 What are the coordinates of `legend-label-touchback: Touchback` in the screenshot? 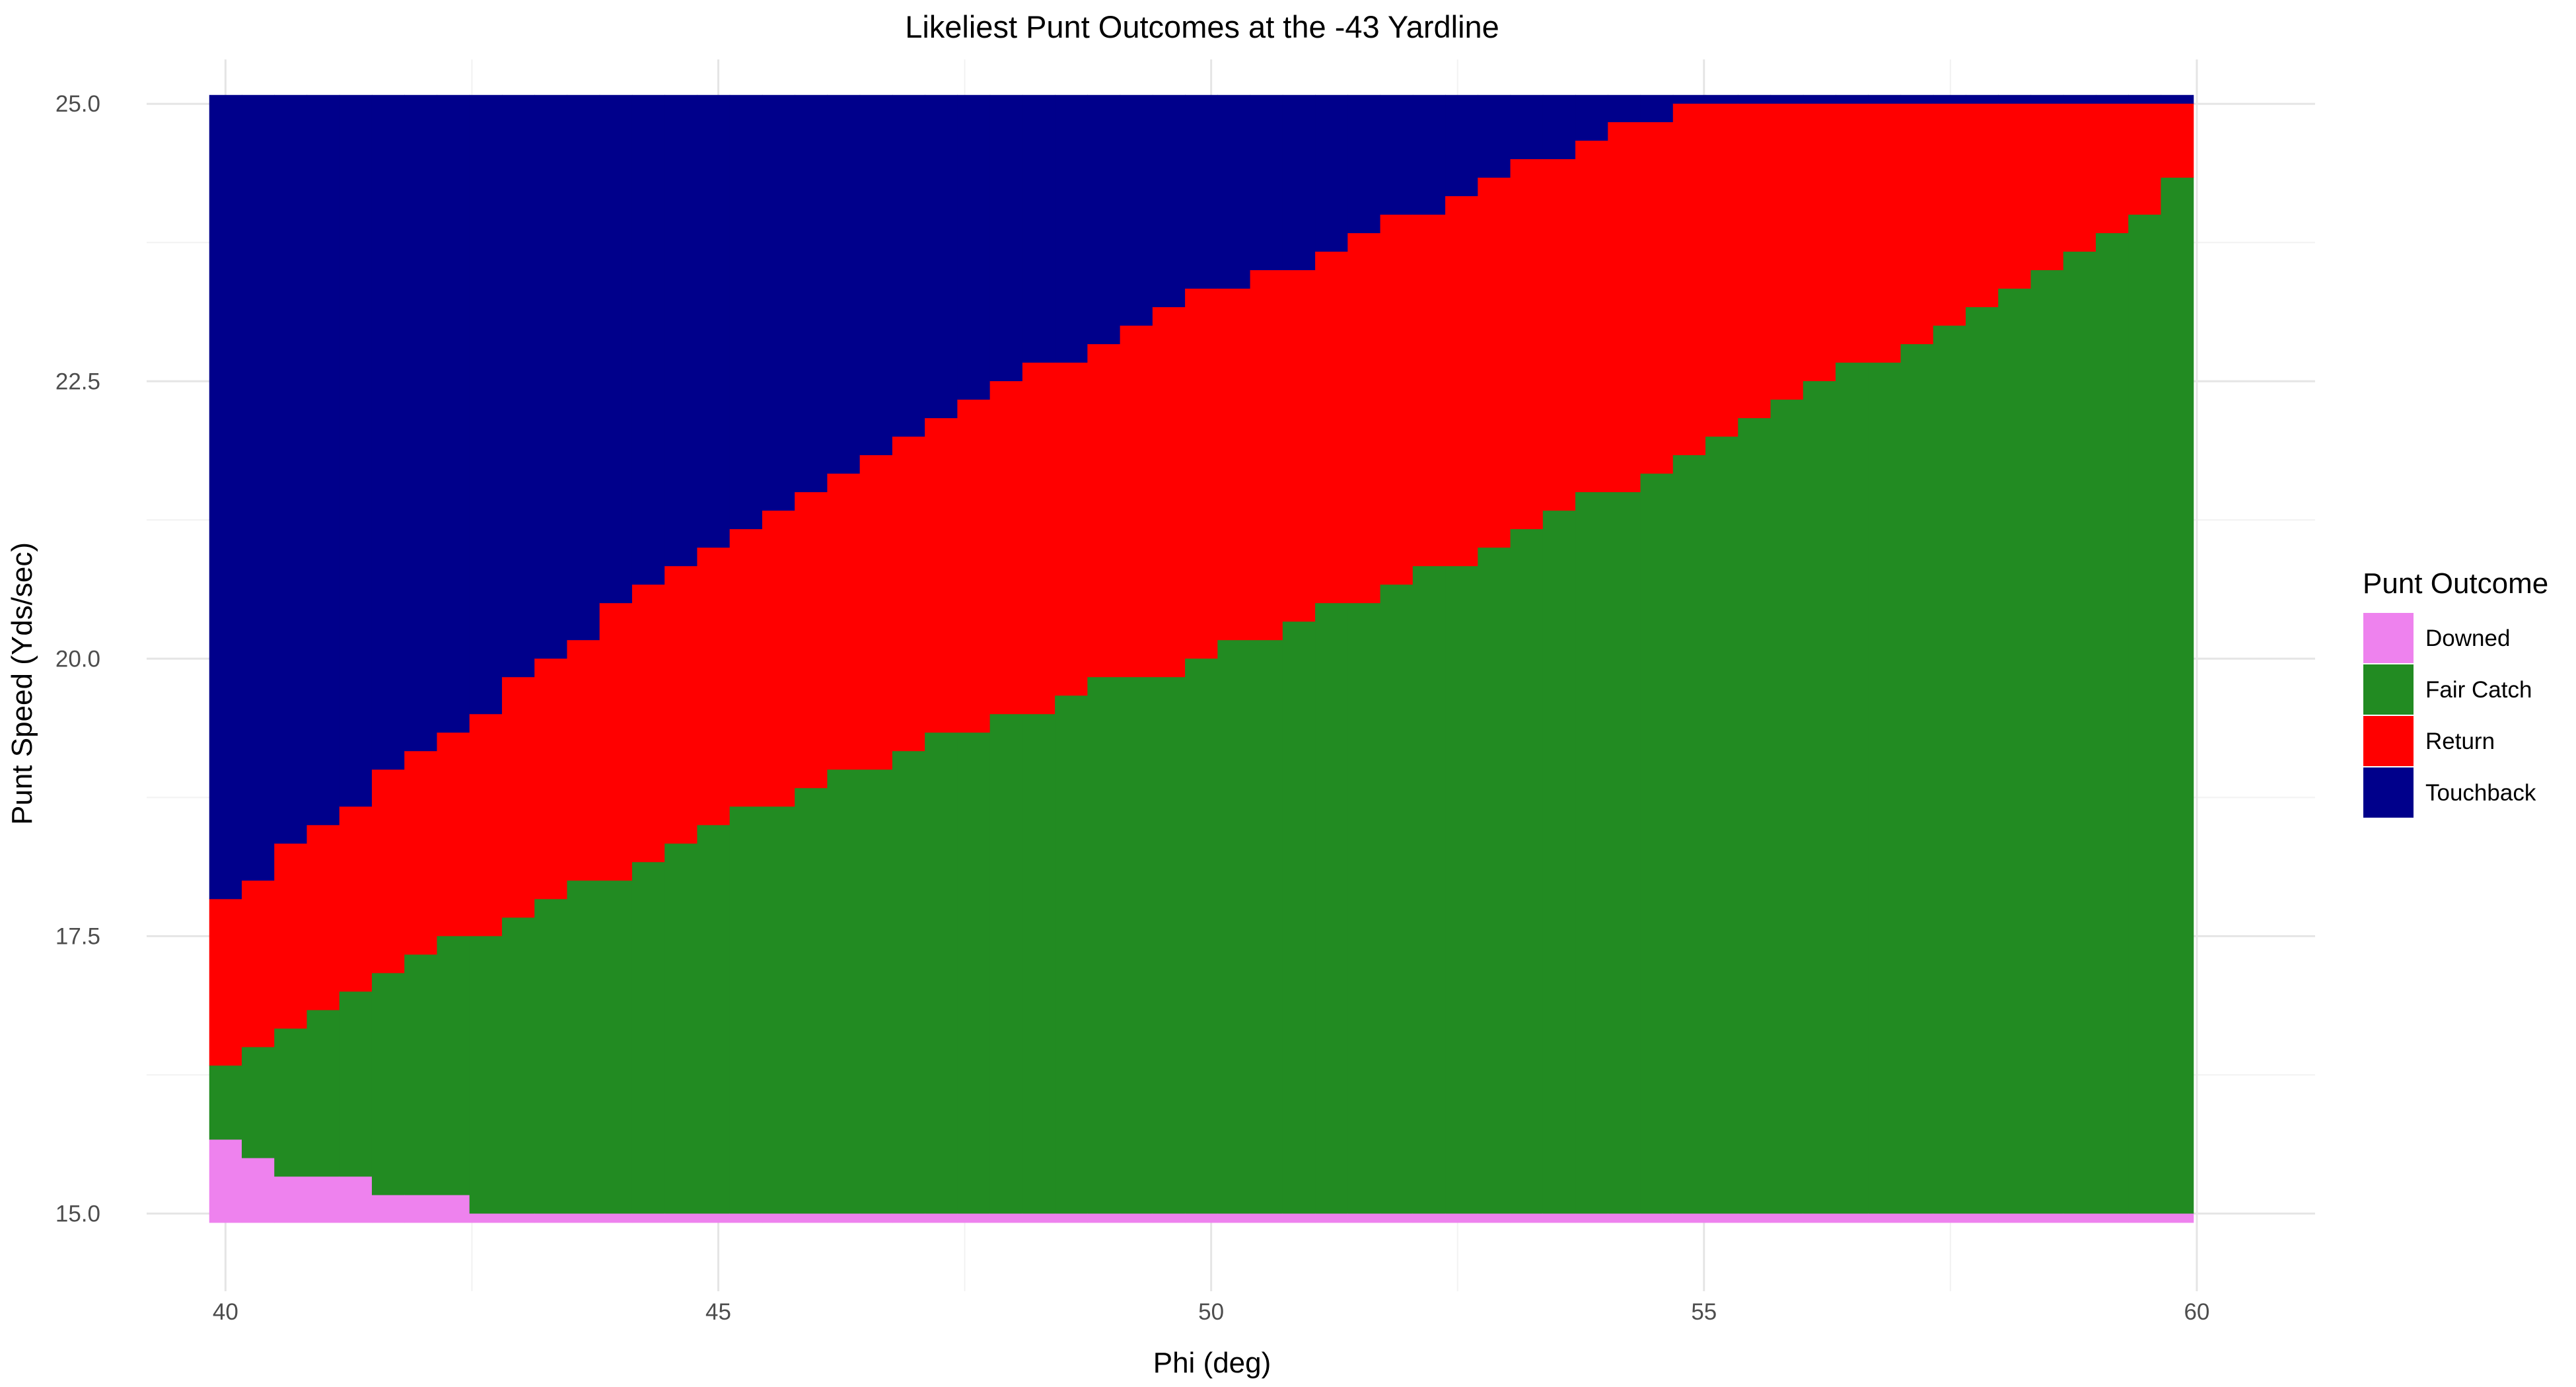 It's located at (2480, 793).